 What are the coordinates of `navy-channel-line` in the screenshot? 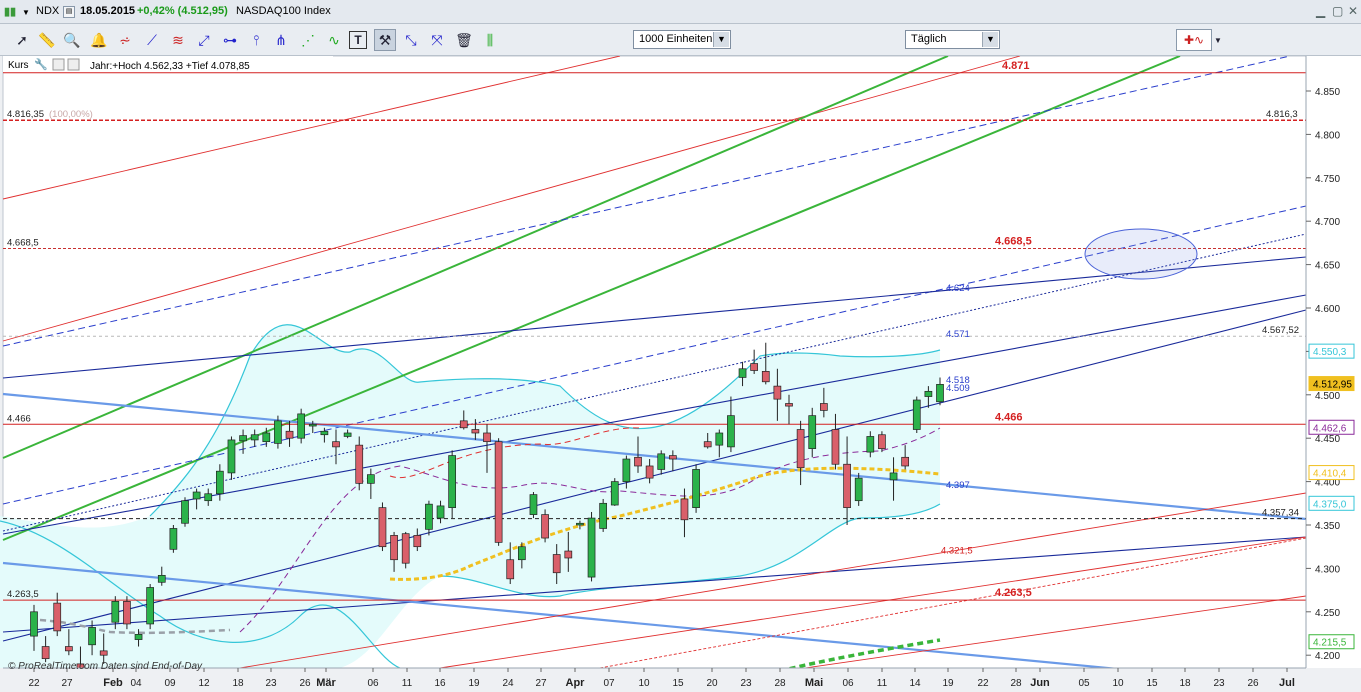 It's located at (654, 584).